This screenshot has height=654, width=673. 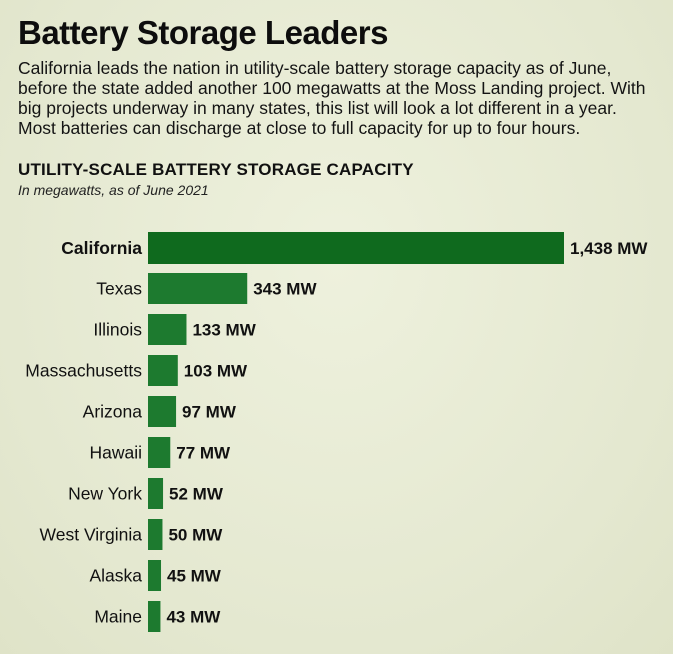 What do you see at coordinates (356, 248) in the screenshot?
I see `bar-california` at bounding box center [356, 248].